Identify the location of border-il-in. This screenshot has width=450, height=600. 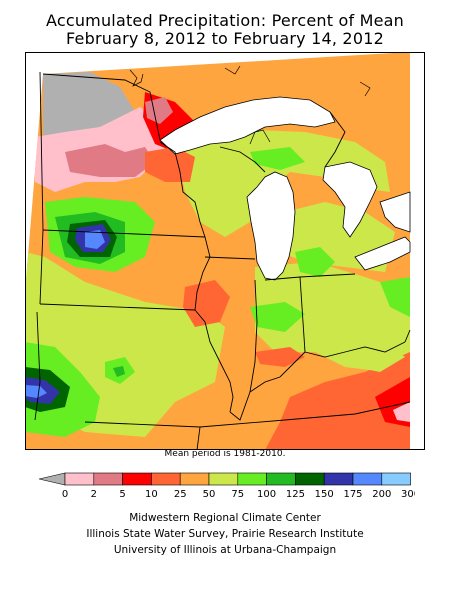
(253, 336).